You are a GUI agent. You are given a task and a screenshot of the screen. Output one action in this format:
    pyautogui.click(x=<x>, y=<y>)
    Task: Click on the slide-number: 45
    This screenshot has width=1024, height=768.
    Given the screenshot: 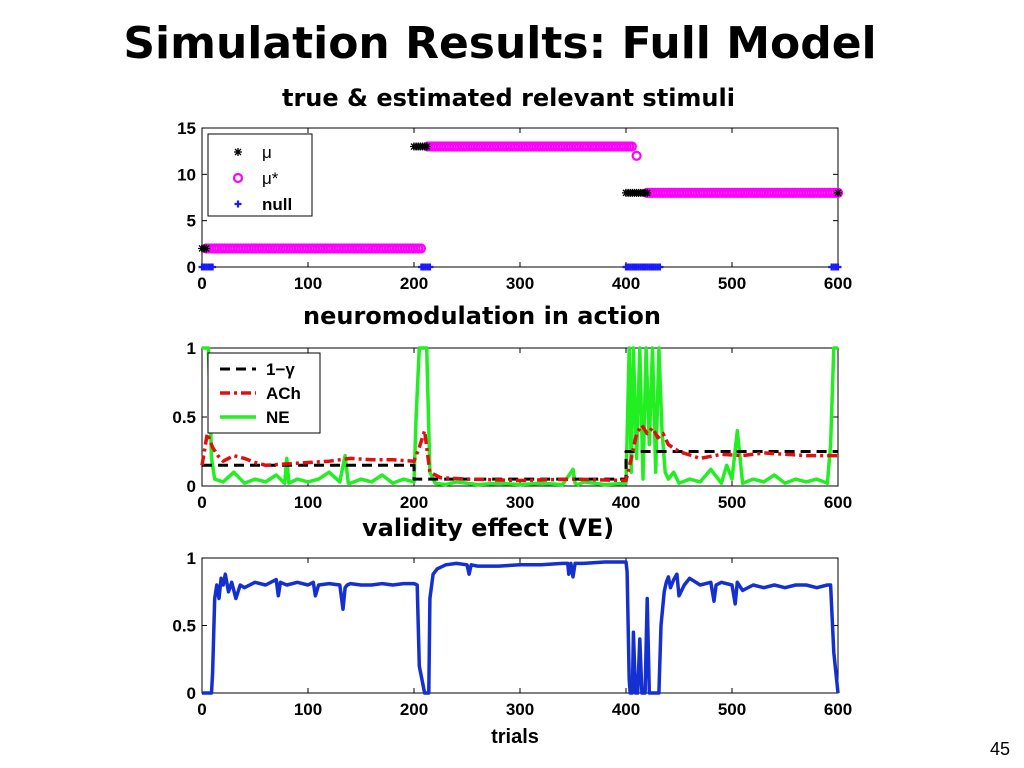 What is the action you would take?
    pyautogui.click(x=999, y=749)
    